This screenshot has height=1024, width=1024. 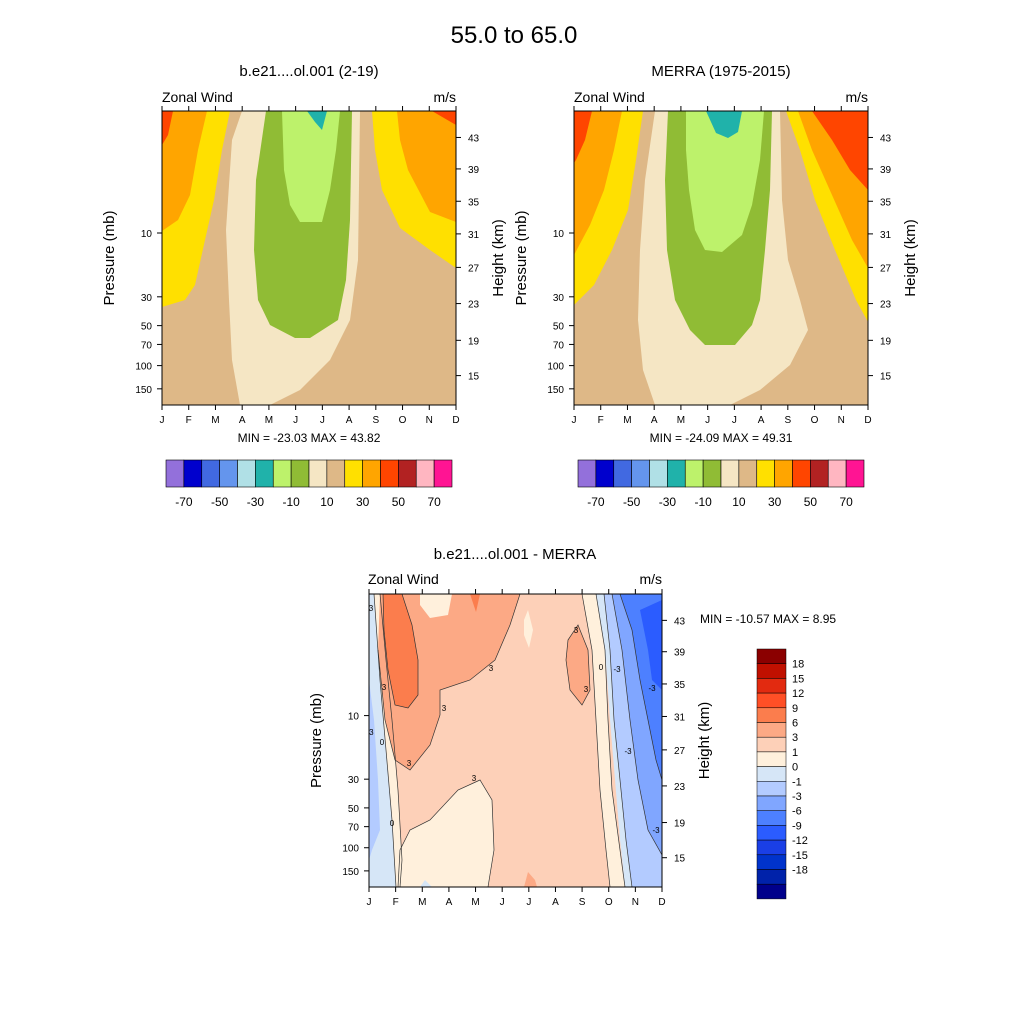 What do you see at coordinates (811, 502) in the screenshot?
I see `colorbar-label: 50` at bounding box center [811, 502].